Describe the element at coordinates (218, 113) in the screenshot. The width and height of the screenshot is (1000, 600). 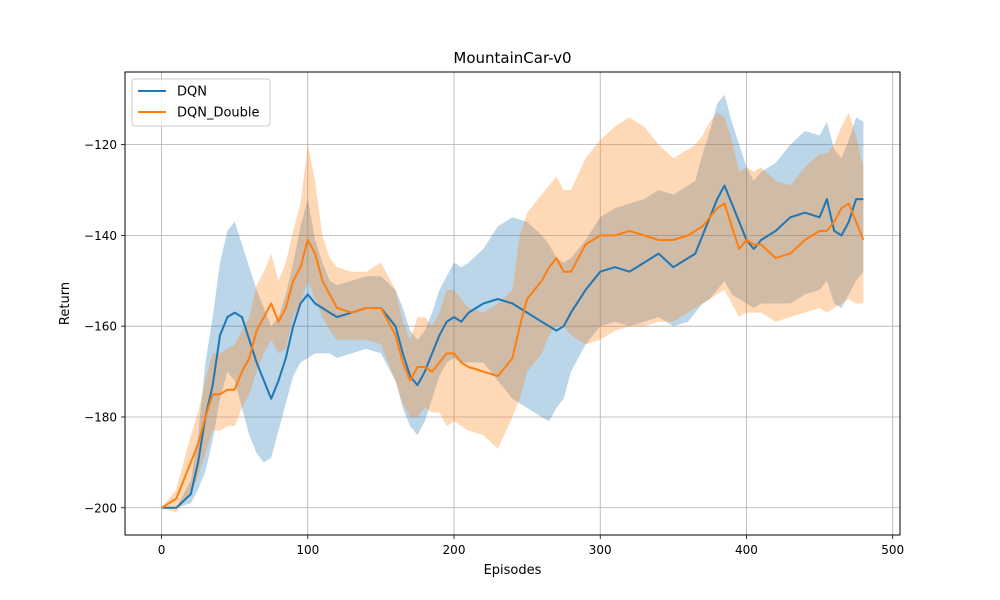
I see `legend-label-dqn-double: DQN_Double` at that location.